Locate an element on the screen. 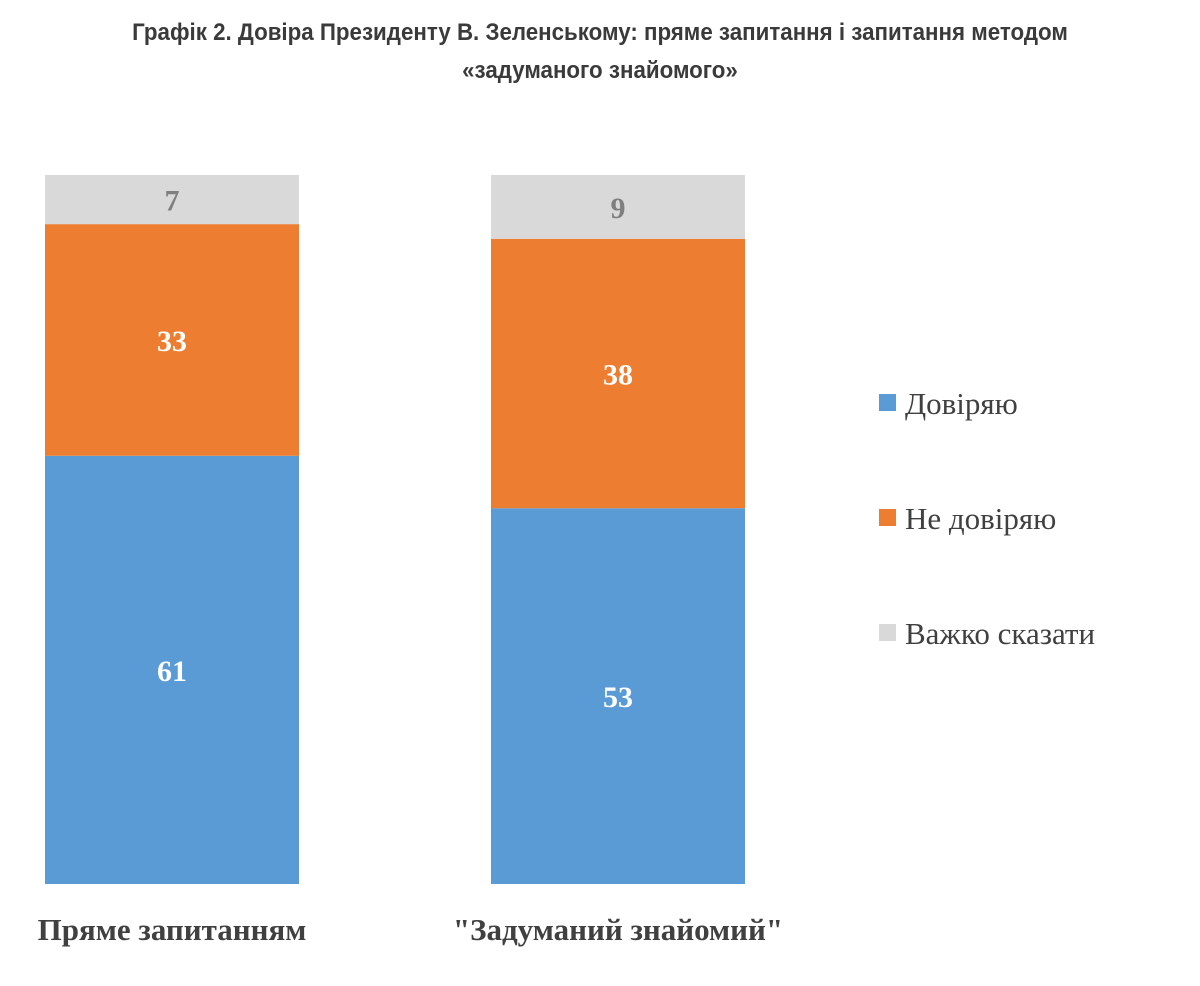  data-label: 33 is located at coordinates (172, 341).